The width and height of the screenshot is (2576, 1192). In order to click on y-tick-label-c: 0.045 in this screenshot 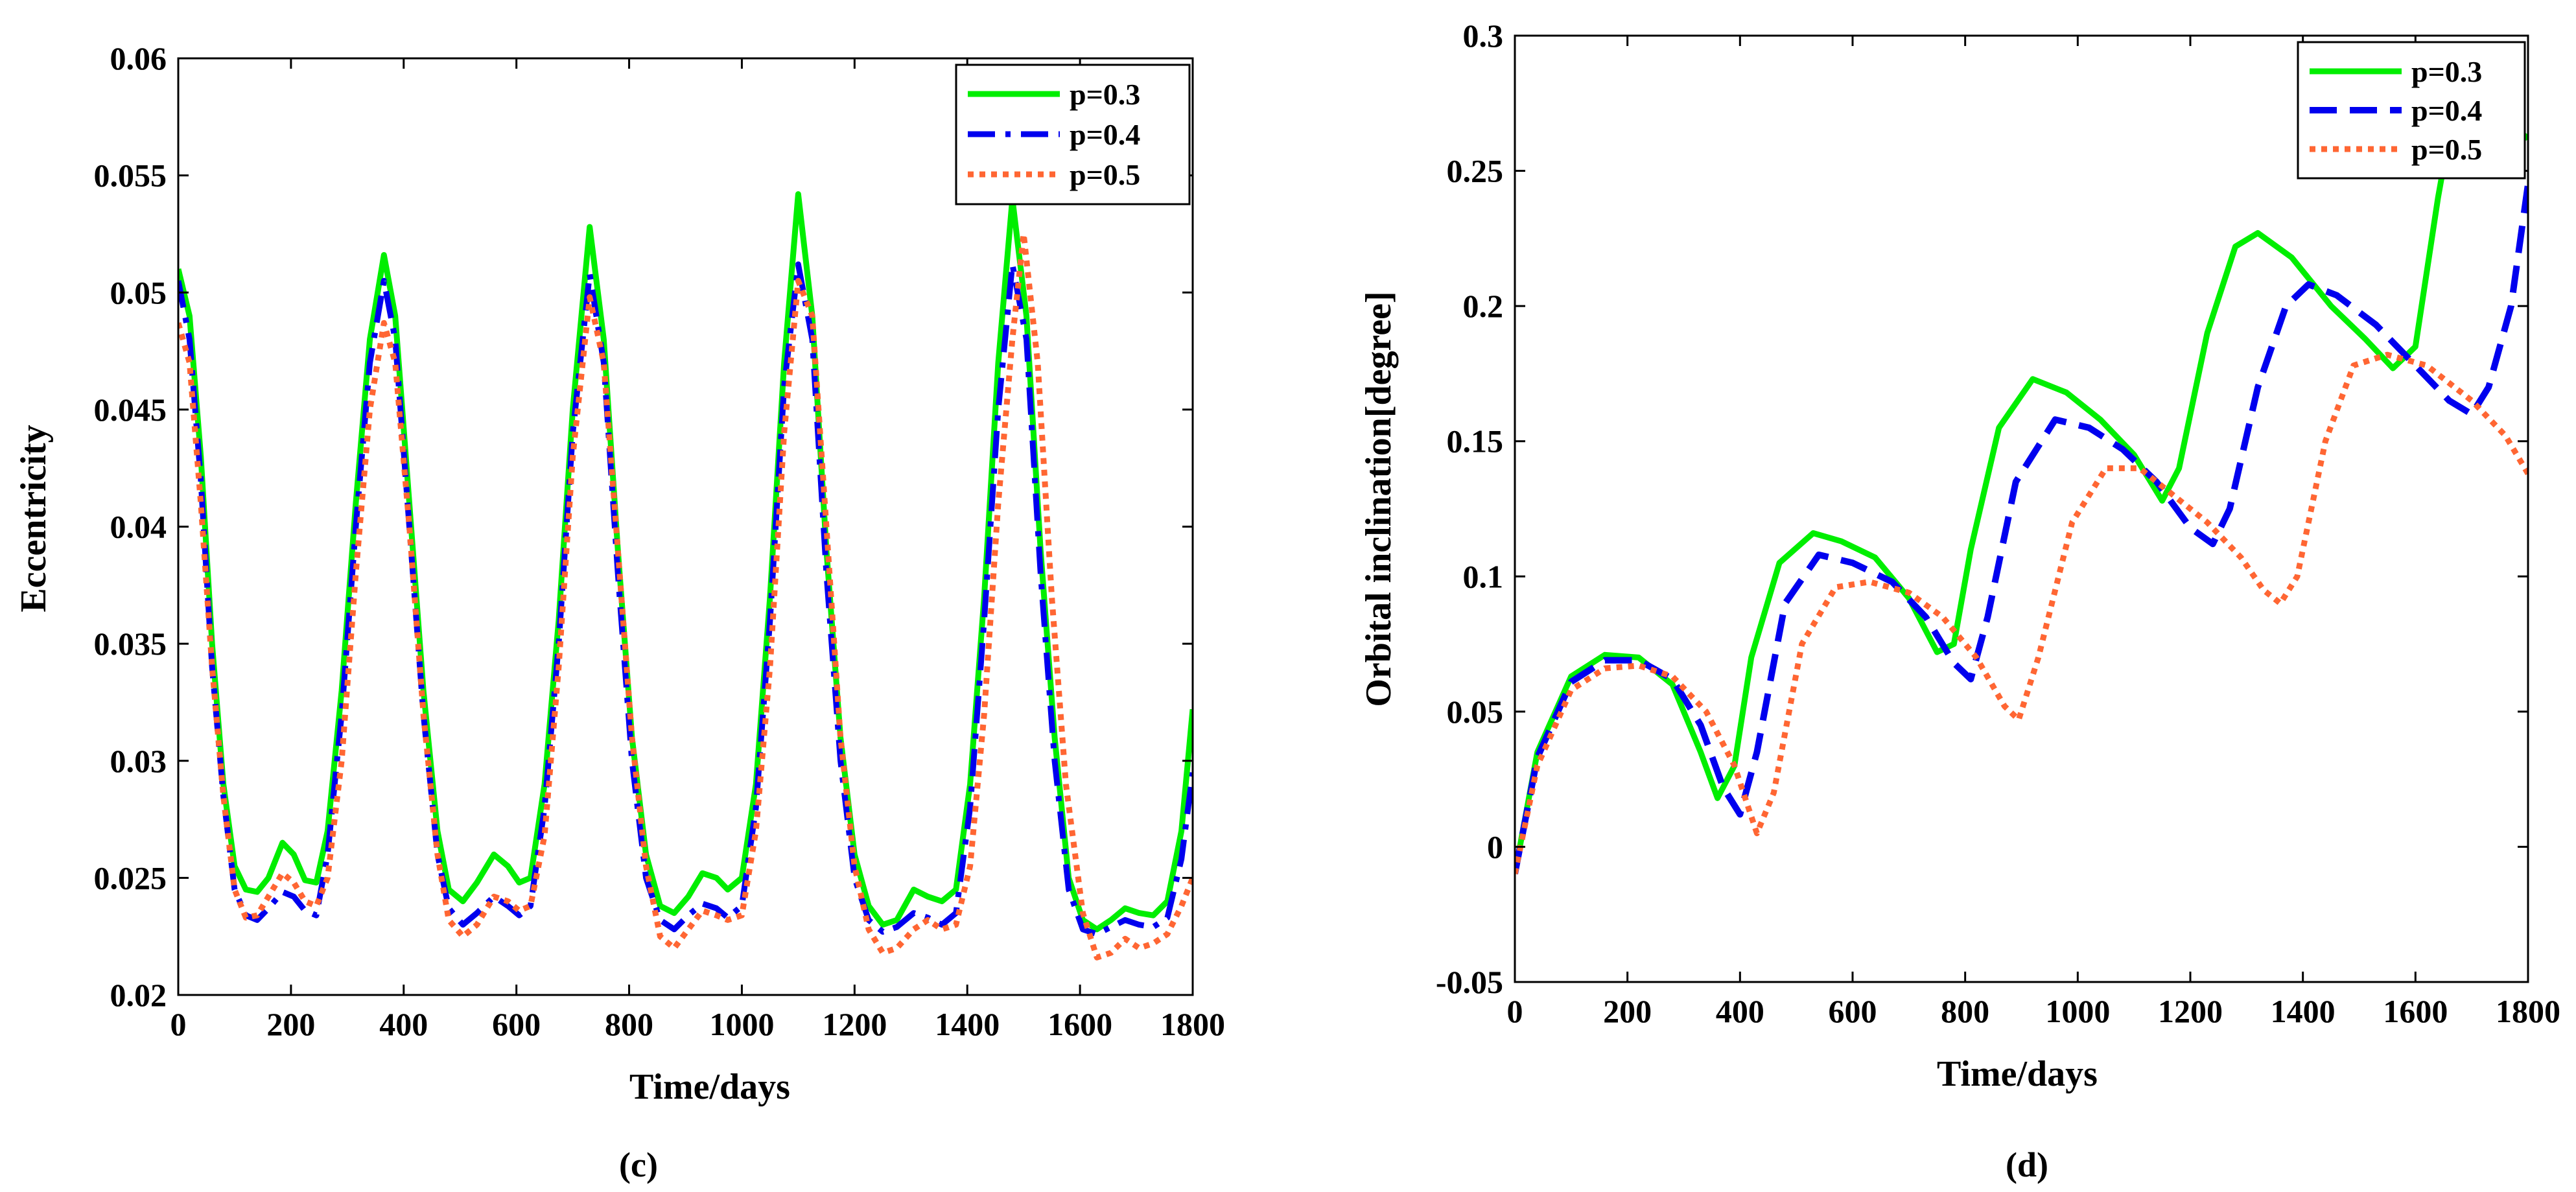, I will do `click(130, 409)`.